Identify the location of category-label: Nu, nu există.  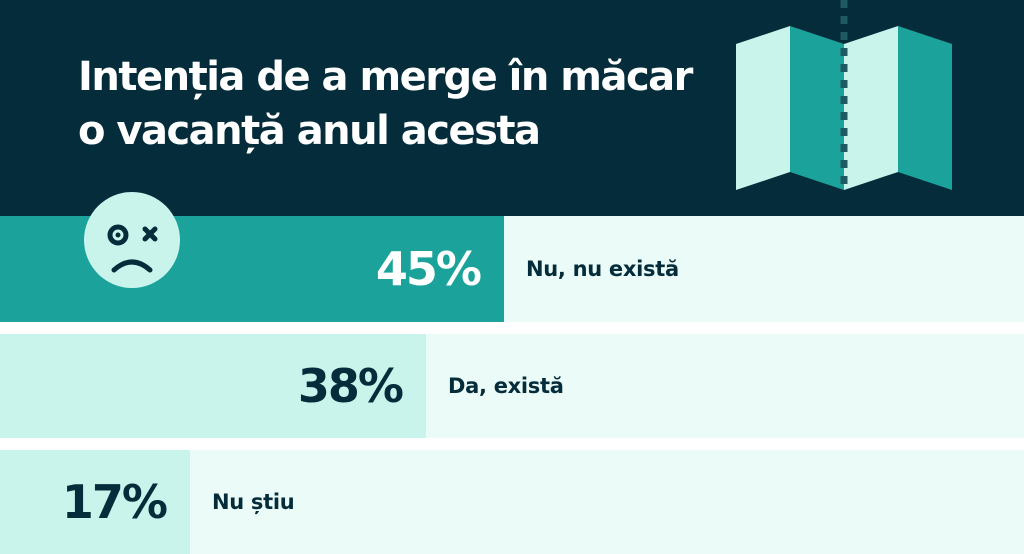
(602, 269).